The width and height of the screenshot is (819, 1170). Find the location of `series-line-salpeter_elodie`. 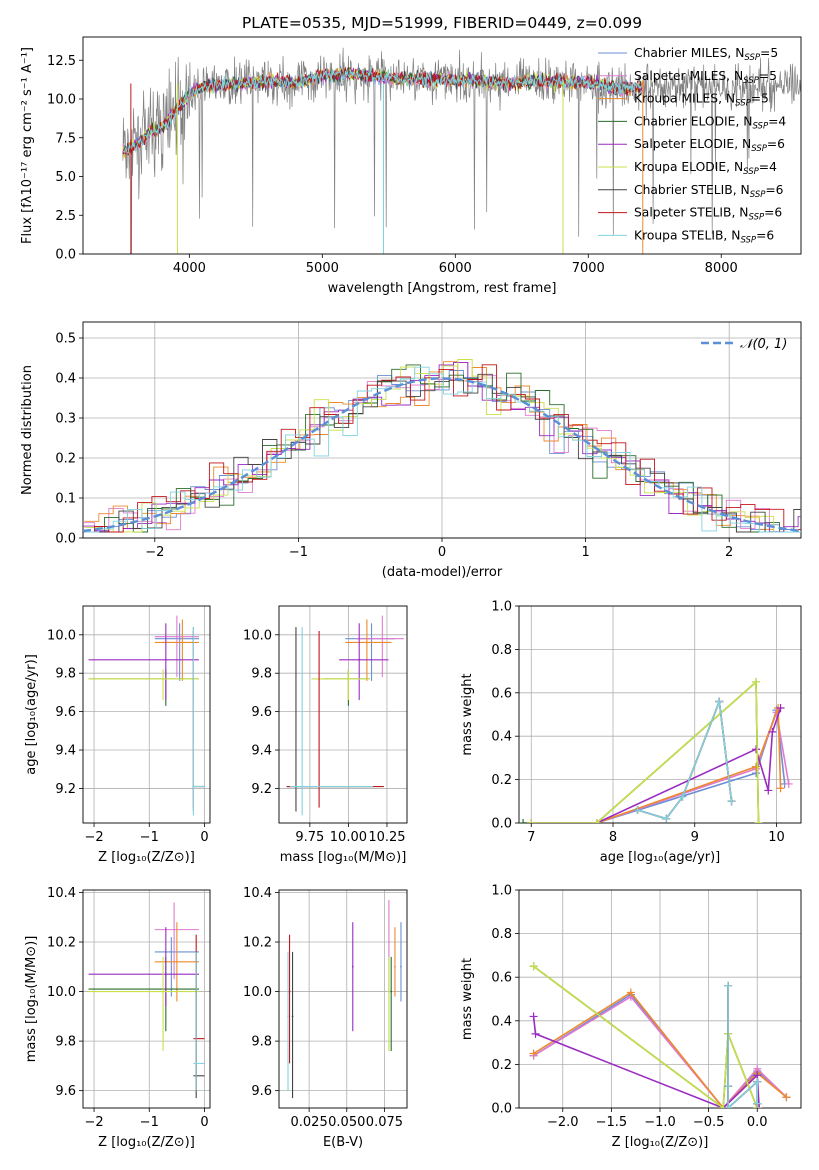

series-line-salpeter_elodie is located at coordinates (646, 1062).